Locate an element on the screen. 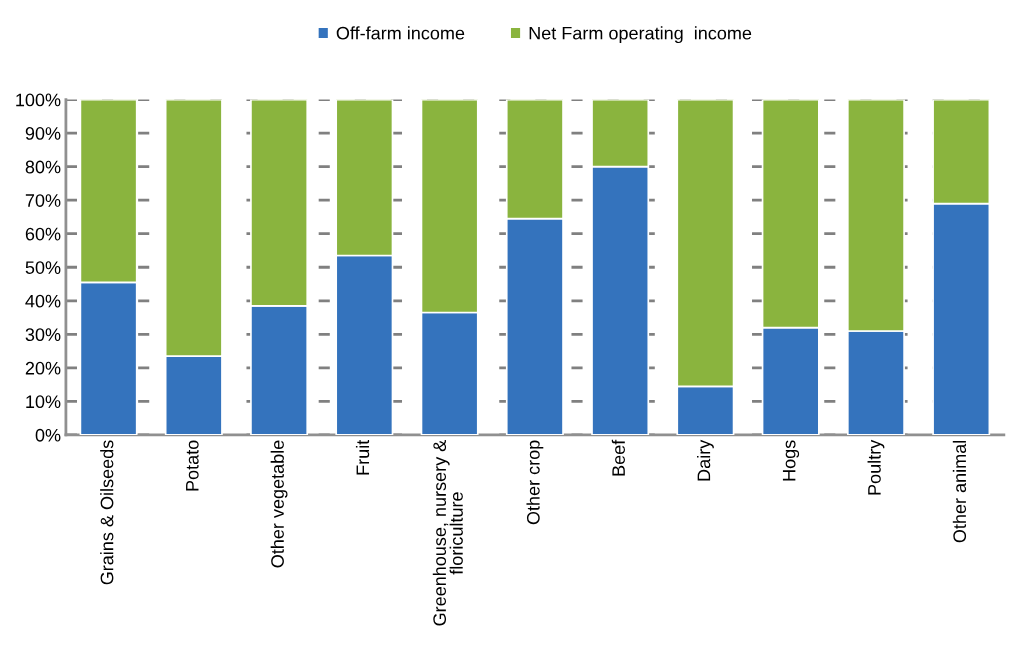  legend-label: Off-farm income is located at coordinates (400, 33).